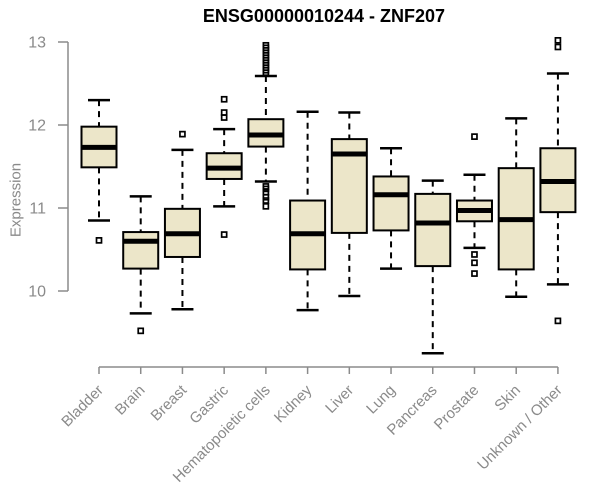  What do you see at coordinates (293, 403) in the screenshot?
I see `x-axis-label-kidney: Kidney` at bounding box center [293, 403].